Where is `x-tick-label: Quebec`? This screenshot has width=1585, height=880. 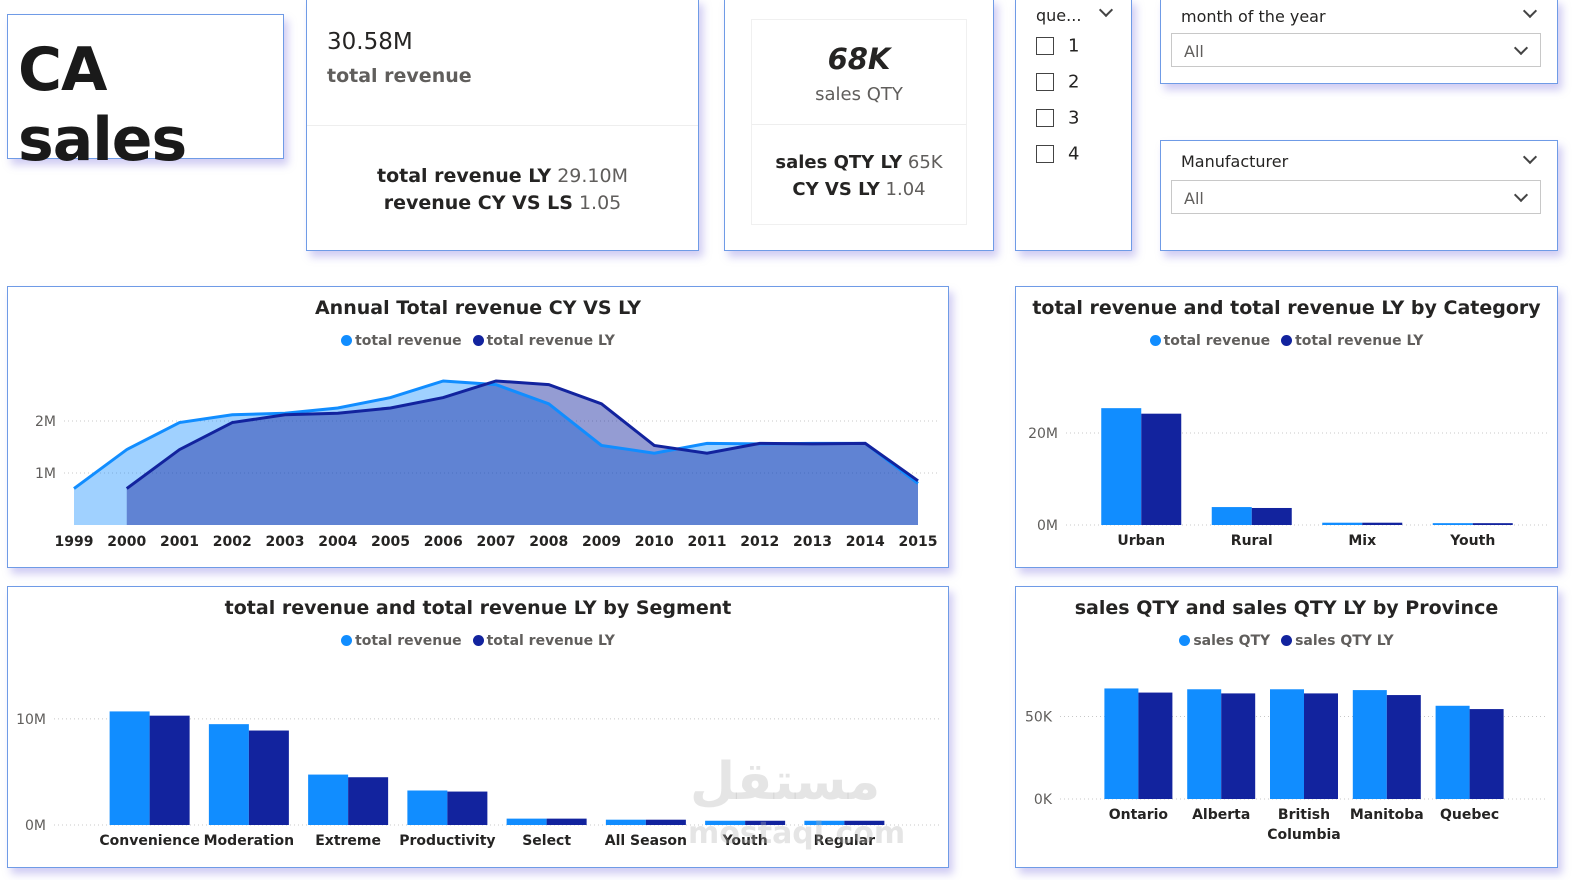
x-tick-label: Quebec is located at coordinates (1469, 815).